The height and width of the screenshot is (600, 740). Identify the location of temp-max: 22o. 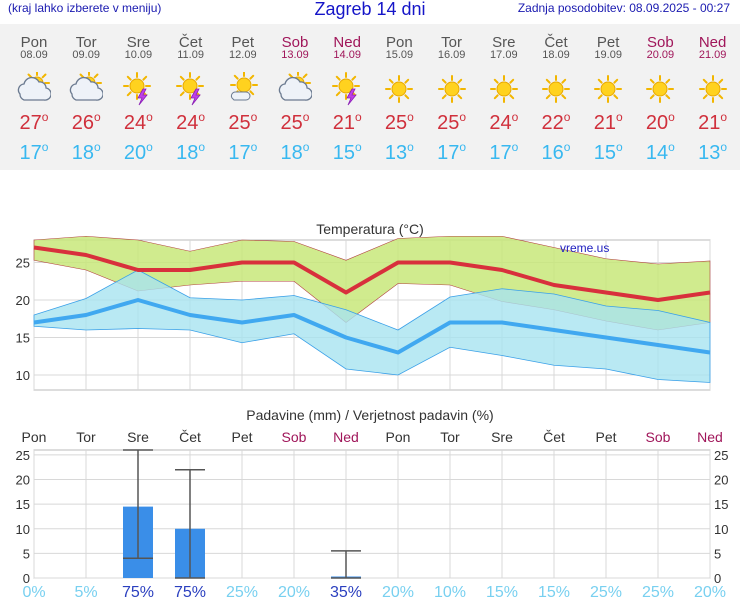
(556, 122).